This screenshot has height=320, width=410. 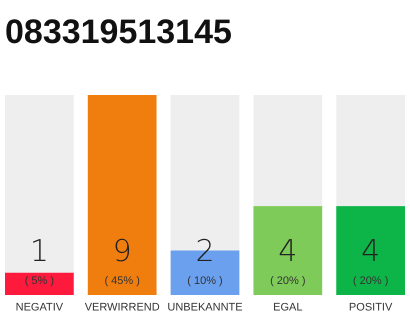 I want to click on x-tick-label: POSITIV, so click(x=370, y=308).